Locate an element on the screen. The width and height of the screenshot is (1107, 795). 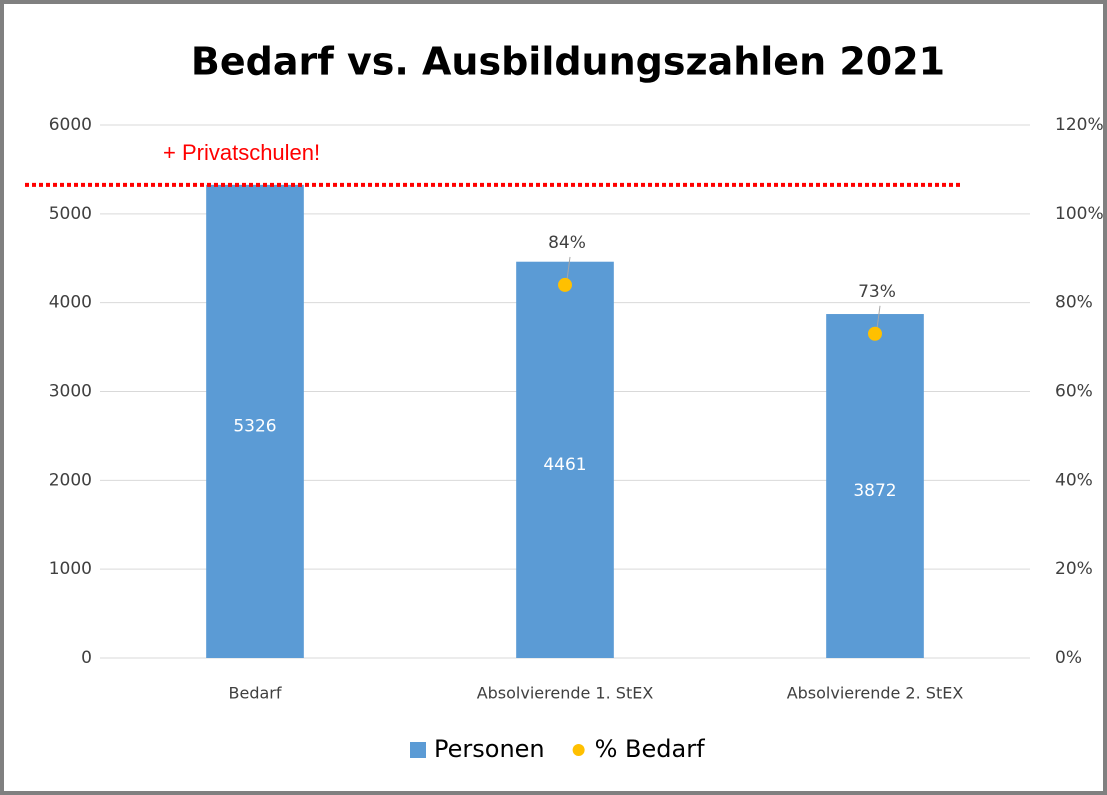
y-tick-label: 4000 is located at coordinates (70, 303).